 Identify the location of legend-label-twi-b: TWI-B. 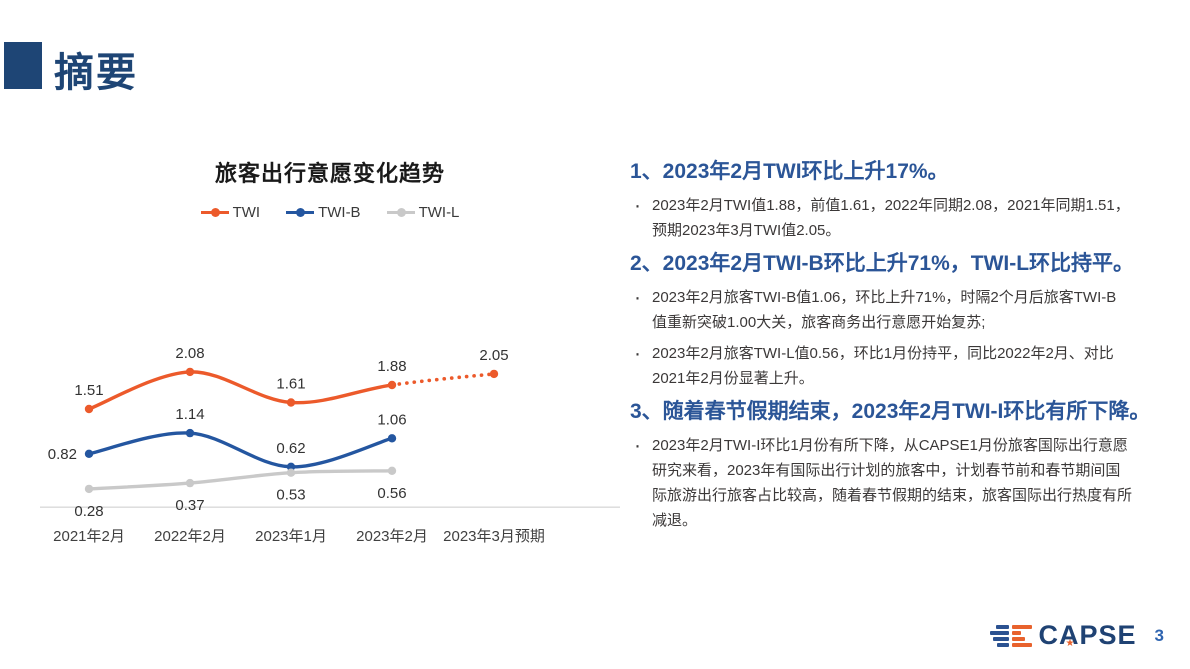
(339, 212).